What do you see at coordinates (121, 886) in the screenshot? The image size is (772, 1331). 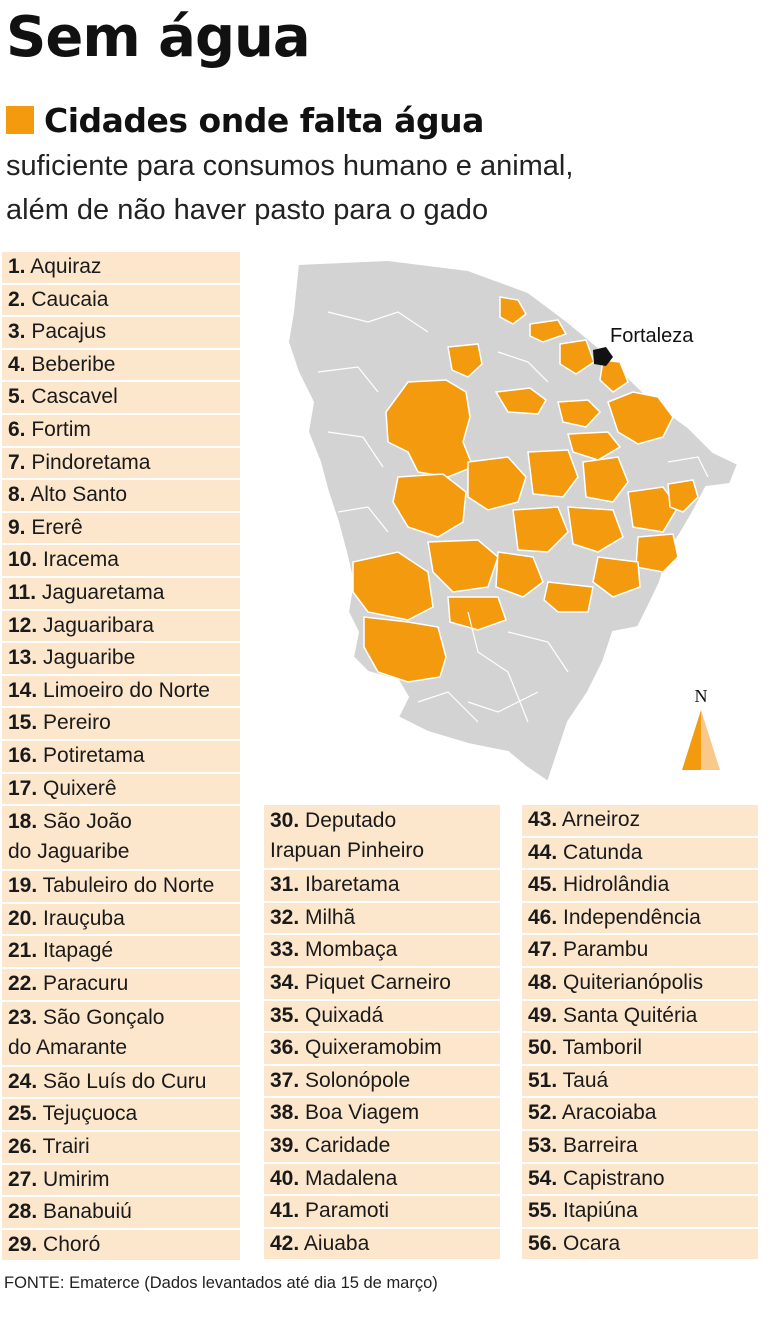 I see `city-list-item: 19. Tabuleiro do Norte` at bounding box center [121, 886].